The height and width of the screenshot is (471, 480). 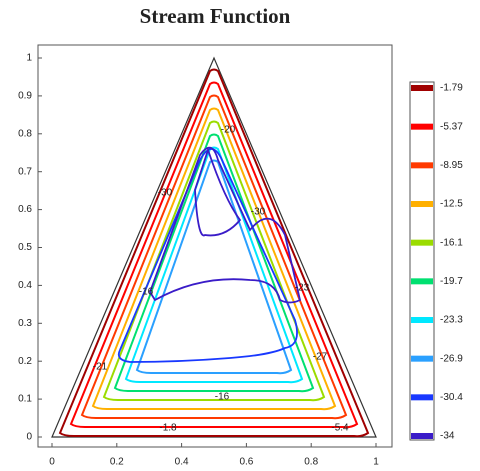 What do you see at coordinates (25, 247) in the screenshot?
I see `y-tick-label: 0.5` at bounding box center [25, 247].